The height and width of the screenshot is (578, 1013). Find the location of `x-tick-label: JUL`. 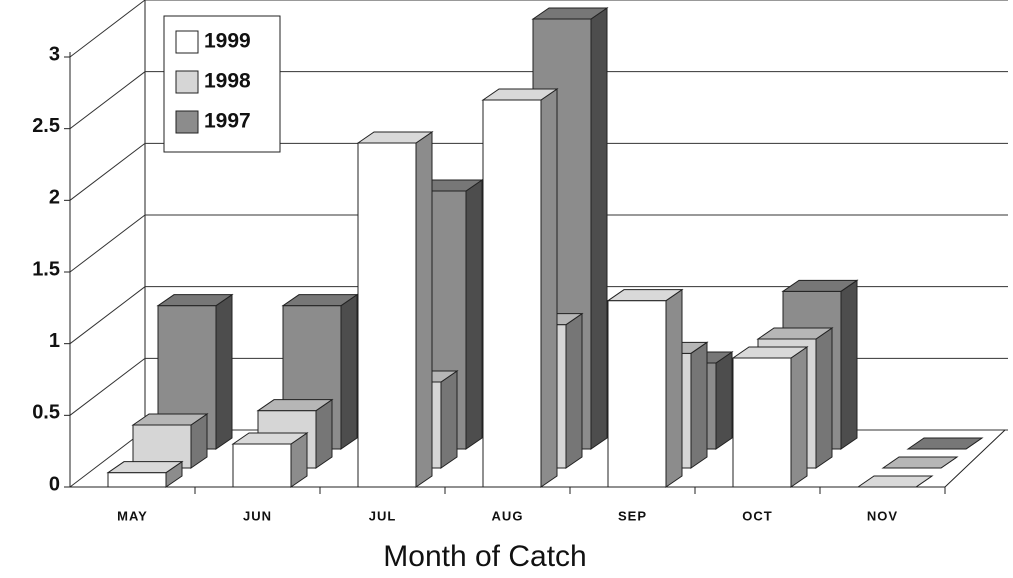

x-tick-label: JUL is located at coordinates (383, 515).